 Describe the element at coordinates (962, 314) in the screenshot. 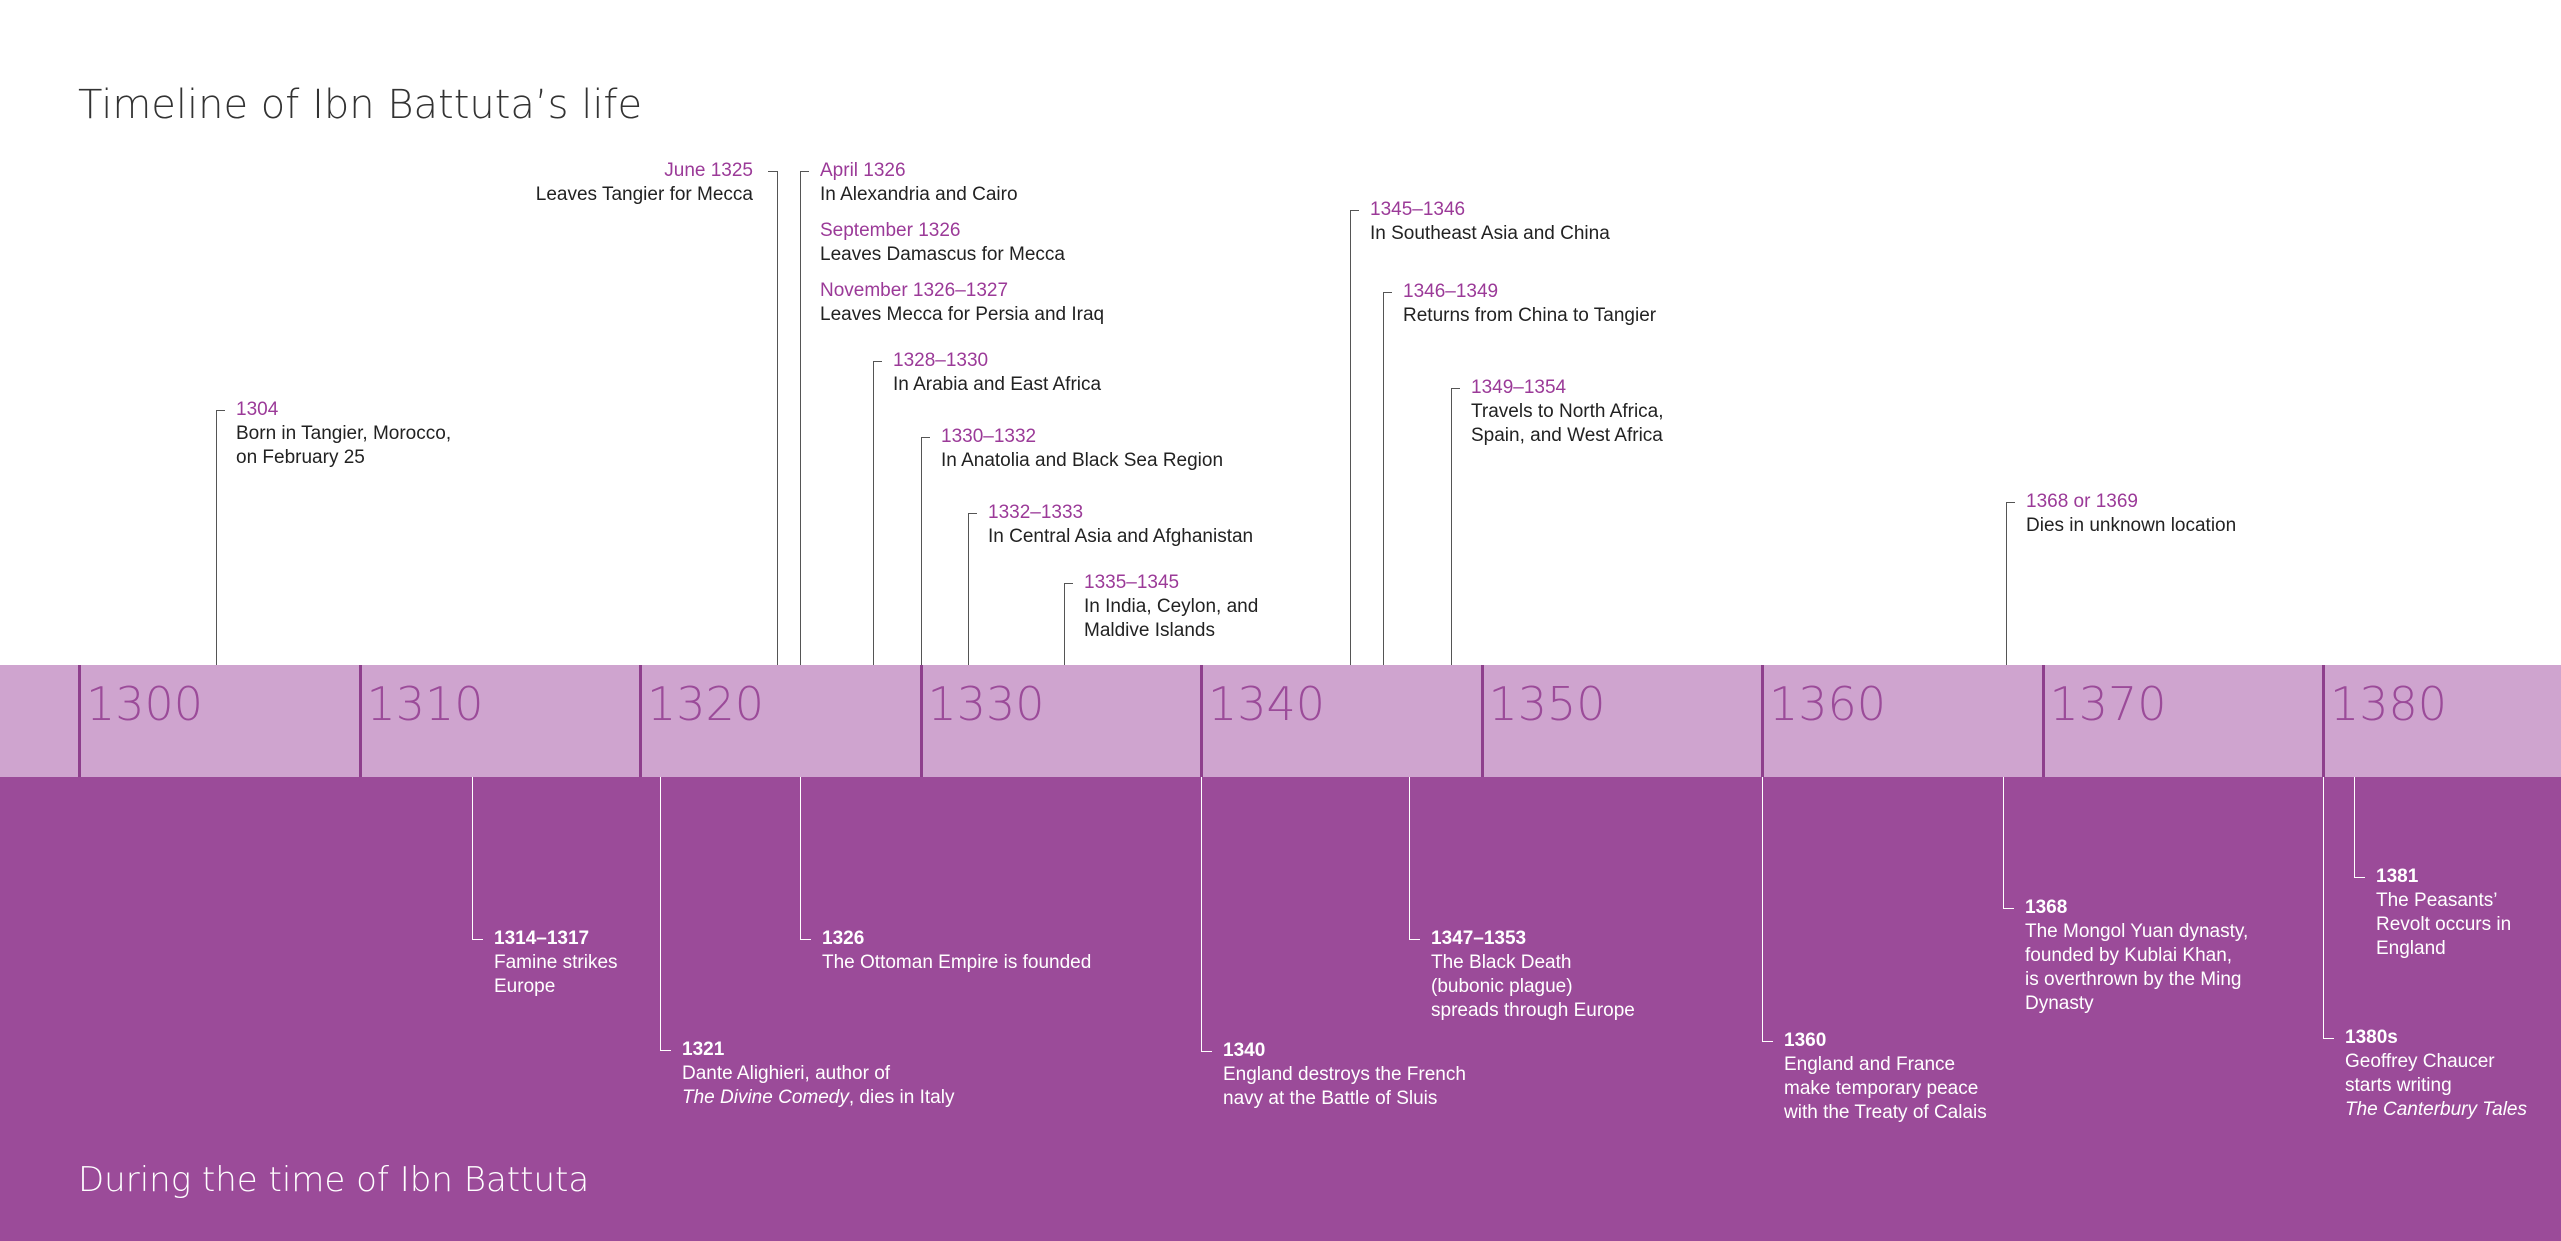

I see `event-text: Leaves Mecca for Persia and Iraq` at that location.